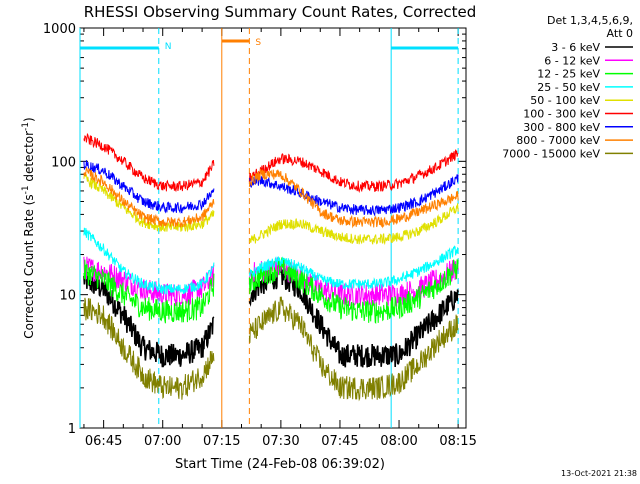 This screenshot has height=484, width=640. I want to click on legend-item-label: 100 - 300 keV, so click(561, 114).